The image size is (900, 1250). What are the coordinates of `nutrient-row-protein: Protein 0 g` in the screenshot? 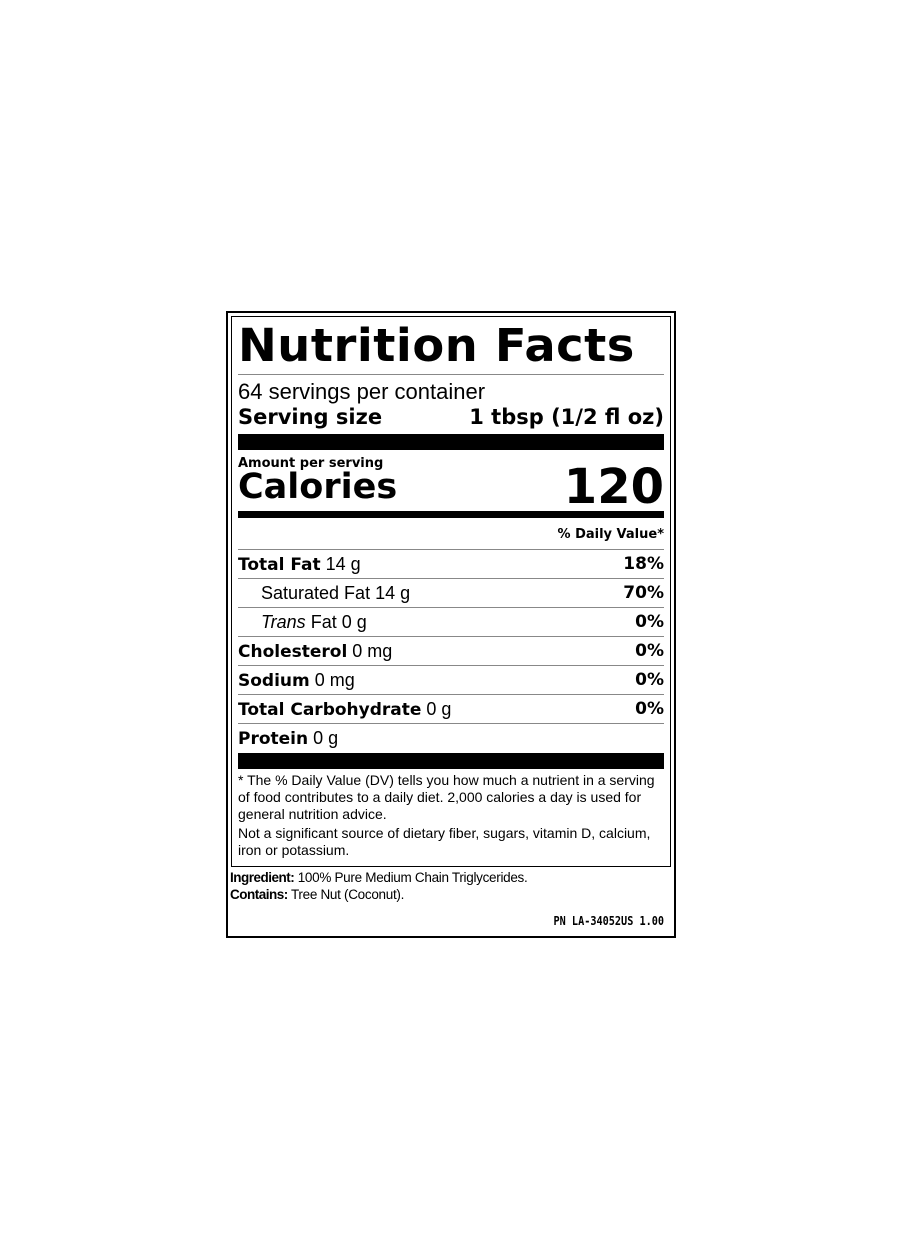 It's located at (451, 737).